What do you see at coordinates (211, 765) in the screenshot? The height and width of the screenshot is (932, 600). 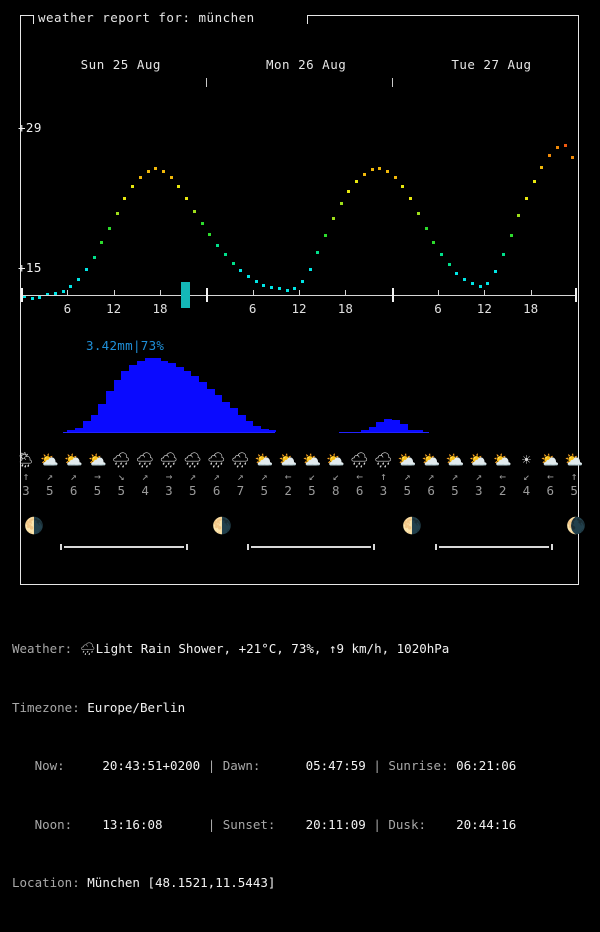 I see `sep-1: |` at bounding box center [211, 765].